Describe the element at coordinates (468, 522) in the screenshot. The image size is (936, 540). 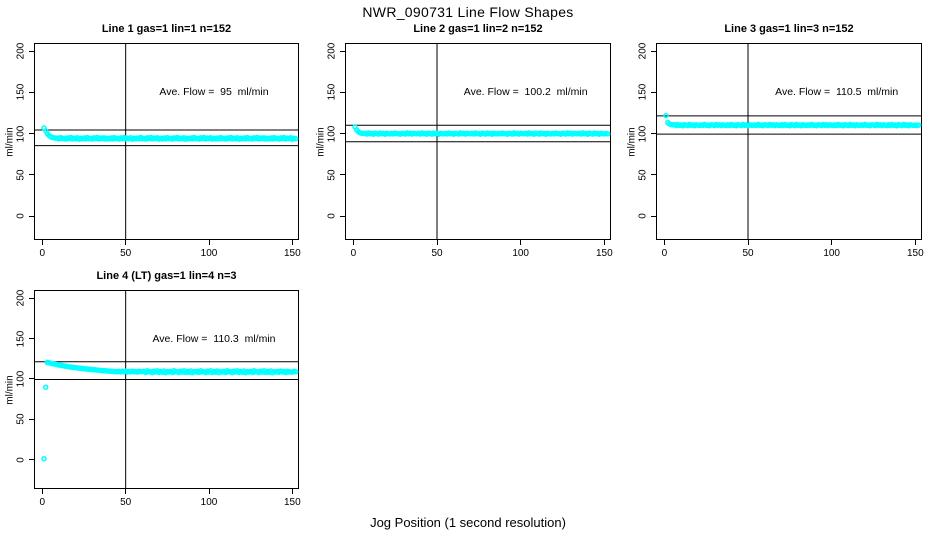
I see `x-axis-title: Jog Position (1 second resolution)` at that location.